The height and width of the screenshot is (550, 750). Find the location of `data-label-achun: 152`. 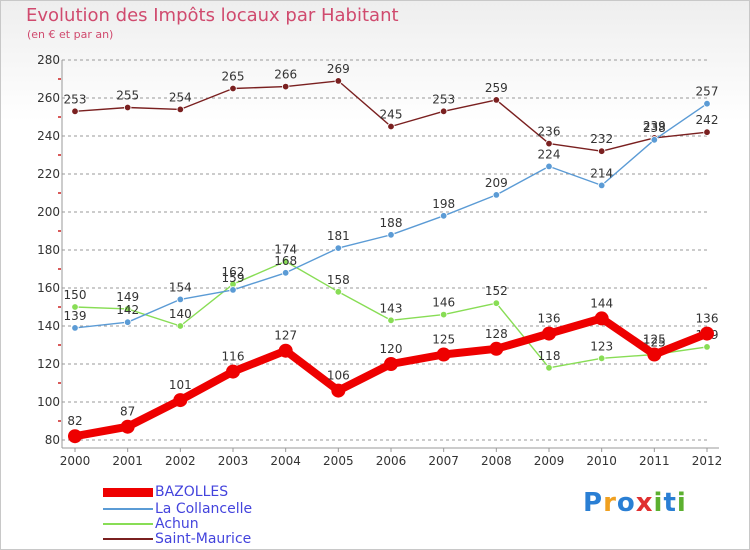

data-label-achun: 152 is located at coordinates (496, 291).